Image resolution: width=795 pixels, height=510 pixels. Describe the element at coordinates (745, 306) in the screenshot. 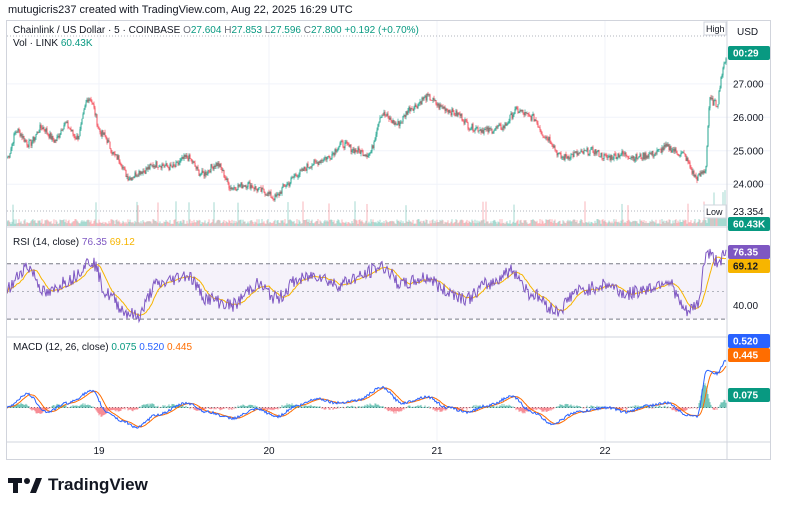

I see `rsi-tick-label: 40.00` at that location.